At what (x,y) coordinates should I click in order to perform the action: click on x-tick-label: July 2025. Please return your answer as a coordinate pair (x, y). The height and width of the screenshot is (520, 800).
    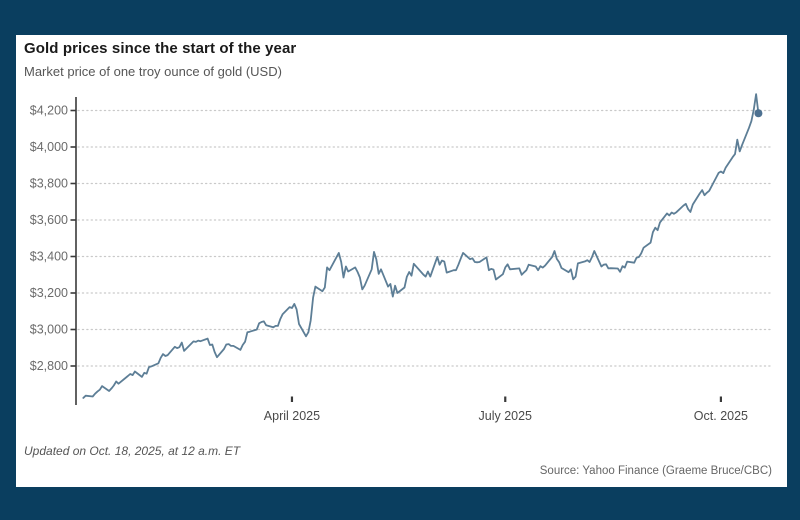
    Looking at the image, I should click on (506, 416).